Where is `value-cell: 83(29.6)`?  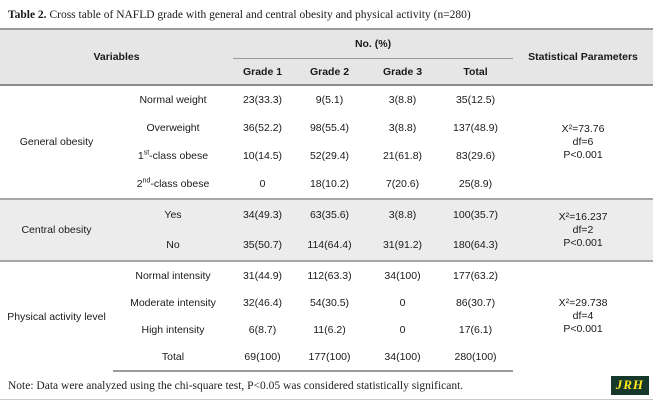
value-cell: 83(29.6) is located at coordinates (476, 156).